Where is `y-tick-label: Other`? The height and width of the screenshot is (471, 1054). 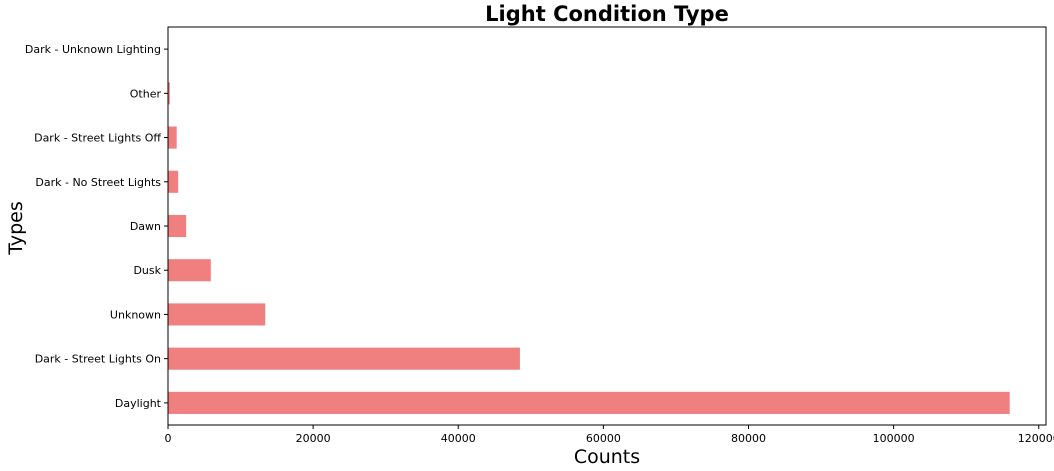
y-tick-label: Other is located at coordinates (146, 93).